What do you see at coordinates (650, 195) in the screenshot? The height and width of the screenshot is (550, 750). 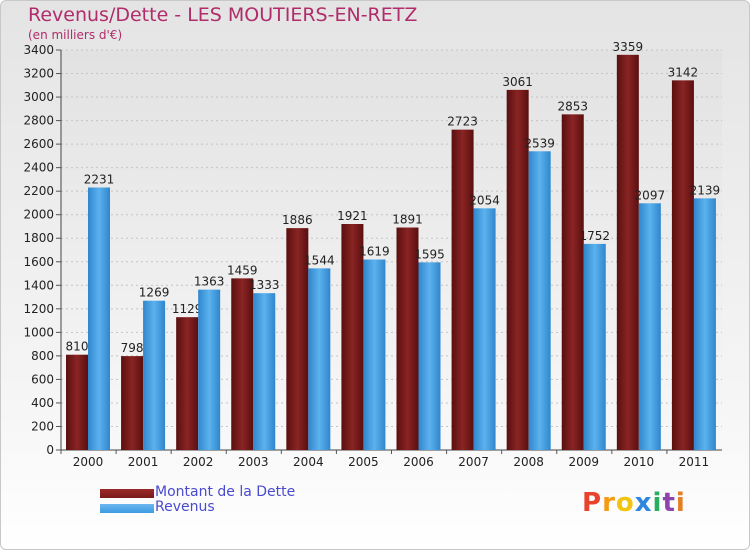 I see `data-label-revenus: 2097` at bounding box center [650, 195].